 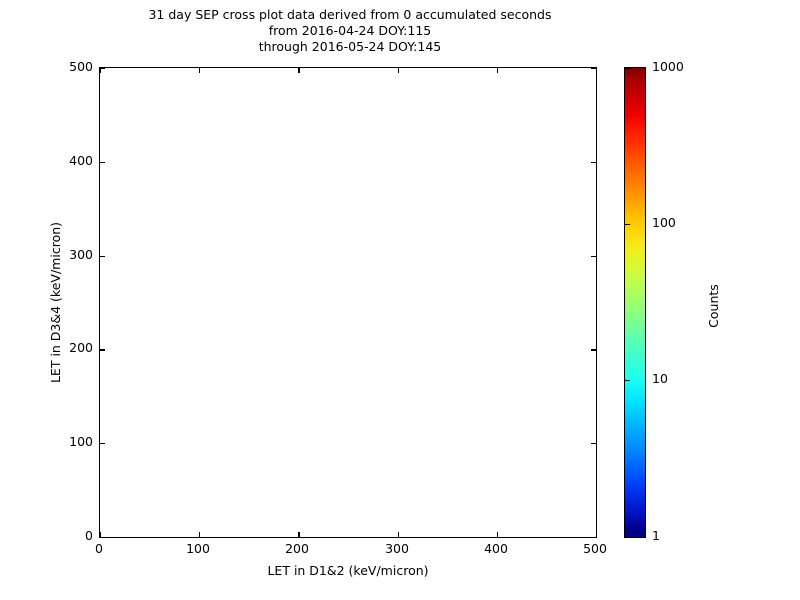 What do you see at coordinates (713, 306) in the screenshot?
I see `colorbar-label: Counts` at bounding box center [713, 306].